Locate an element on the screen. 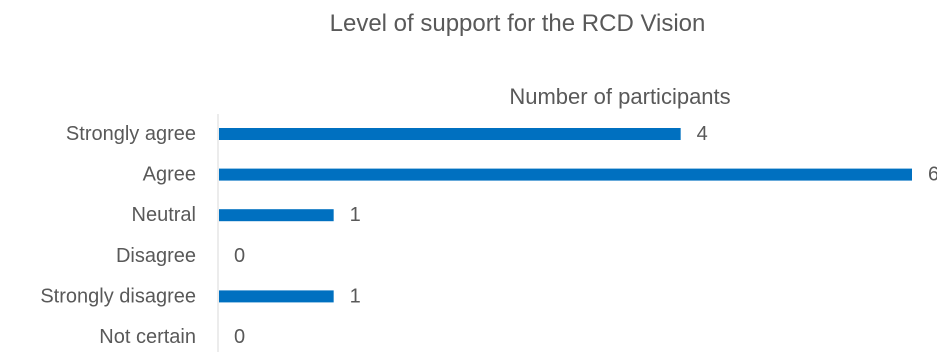  data-label: 4 is located at coordinates (702, 134).